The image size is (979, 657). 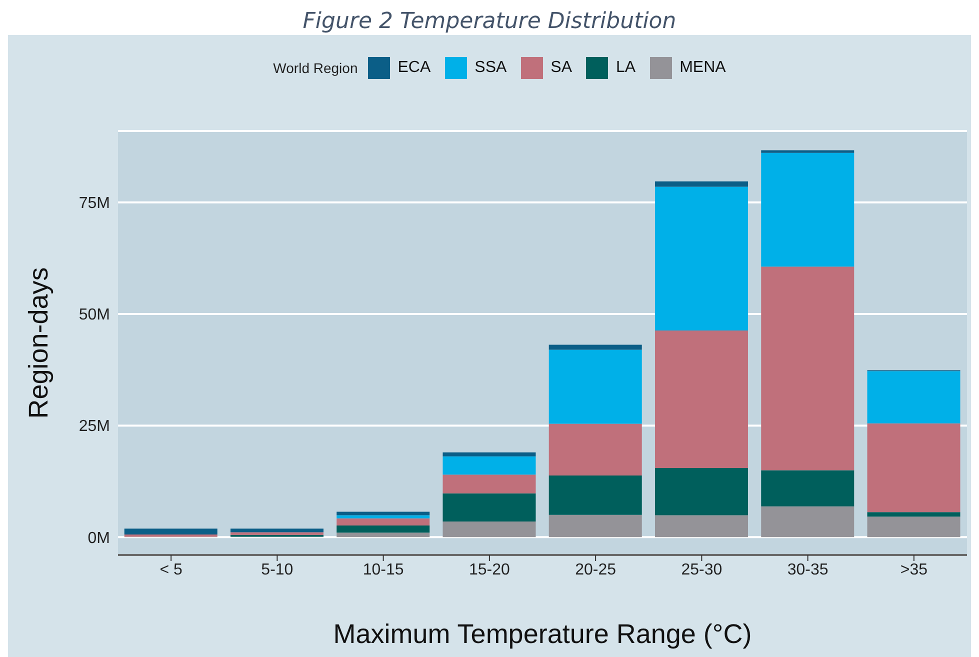 I want to click on x-tick-label: < 5, so click(x=171, y=569).